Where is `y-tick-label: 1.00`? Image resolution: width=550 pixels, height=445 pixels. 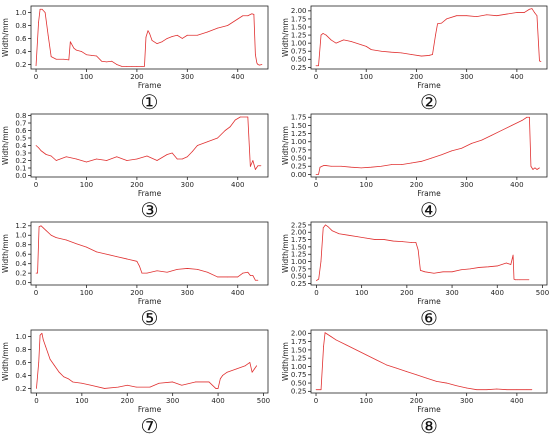 y-tick-label: 1.00 is located at coordinates (299, 262).